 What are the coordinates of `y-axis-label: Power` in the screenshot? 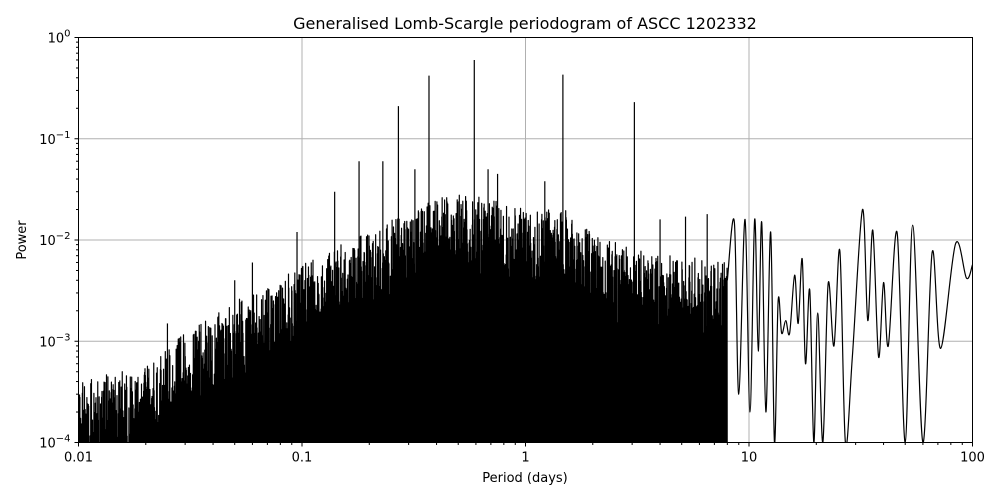 It's located at (22, 240).